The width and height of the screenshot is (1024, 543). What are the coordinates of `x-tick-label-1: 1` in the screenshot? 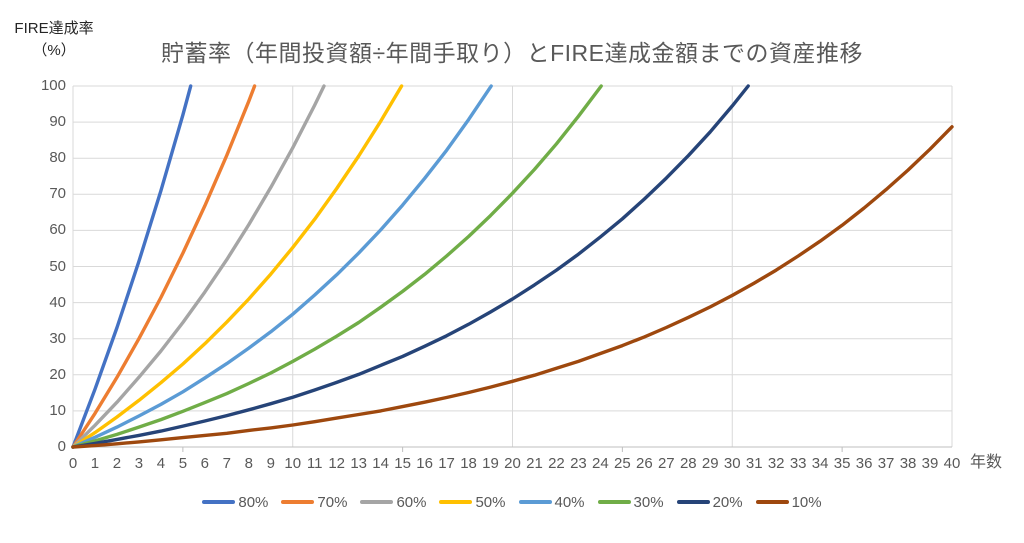 It's located at (95, 463).